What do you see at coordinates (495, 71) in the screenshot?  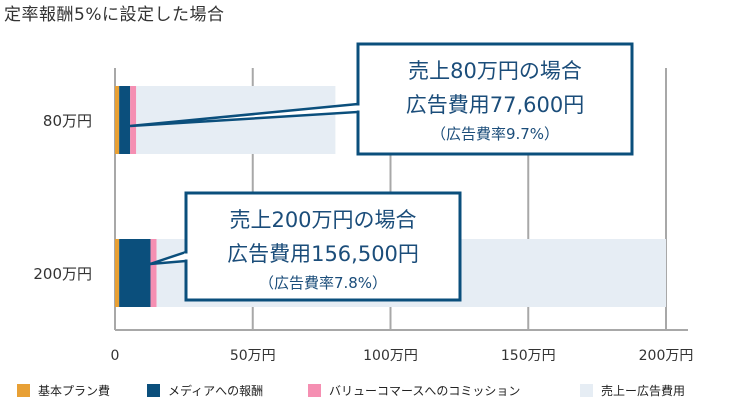 I see `callout-line-1: 売上80万円の場合` at bounding box center [495, 71].